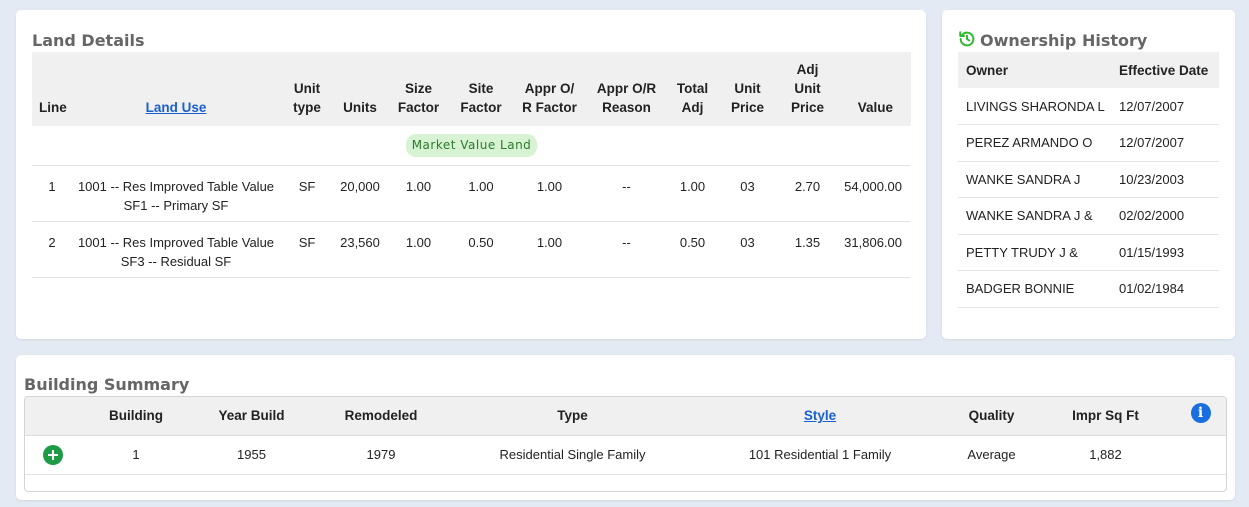 The height and width of the screenshot is (507, 1249). I want to click on cell-owner: WANKE SANDRA J, so click(1034, 179).